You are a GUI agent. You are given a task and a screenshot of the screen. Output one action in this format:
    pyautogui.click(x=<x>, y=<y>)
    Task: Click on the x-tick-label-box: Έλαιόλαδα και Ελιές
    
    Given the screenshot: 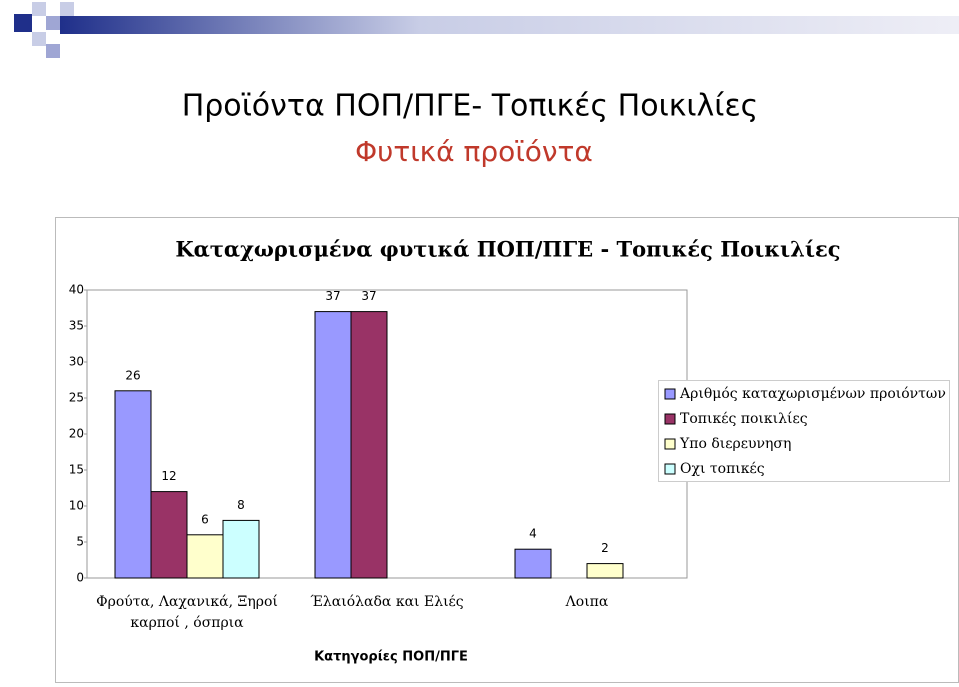 What is the action you would take?
    pyautogui.click(x=387, y=602)
    